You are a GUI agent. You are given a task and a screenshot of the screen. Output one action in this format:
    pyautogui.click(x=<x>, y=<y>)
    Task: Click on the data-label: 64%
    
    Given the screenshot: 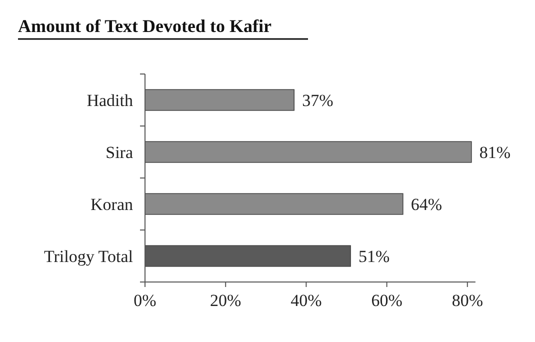 What is the action you would take?
    pyautogui.click(x=426, y=204)
    